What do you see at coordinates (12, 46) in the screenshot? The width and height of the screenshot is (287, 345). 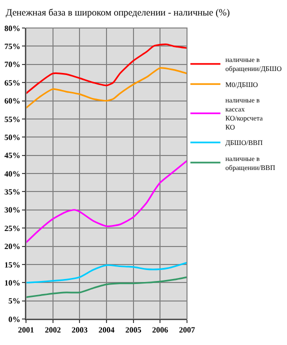 I see `y-tick-label: 75%` at bounding box center [12, 46].